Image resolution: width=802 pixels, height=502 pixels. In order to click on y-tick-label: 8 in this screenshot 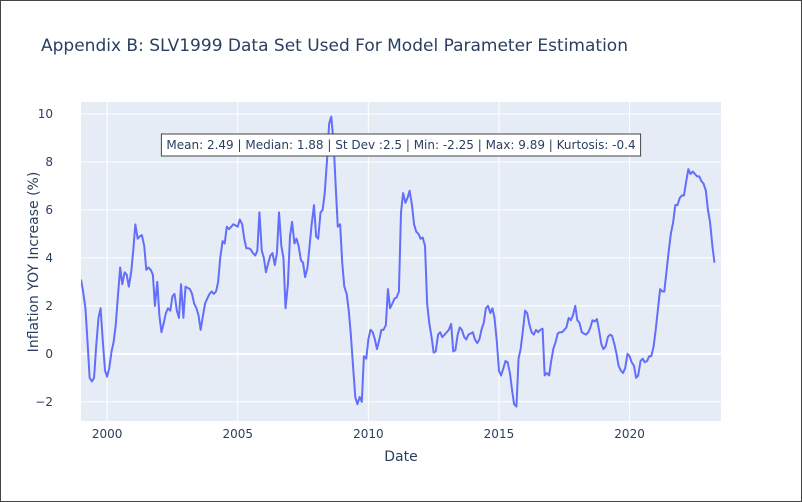, I will do `click(49, 162)`.